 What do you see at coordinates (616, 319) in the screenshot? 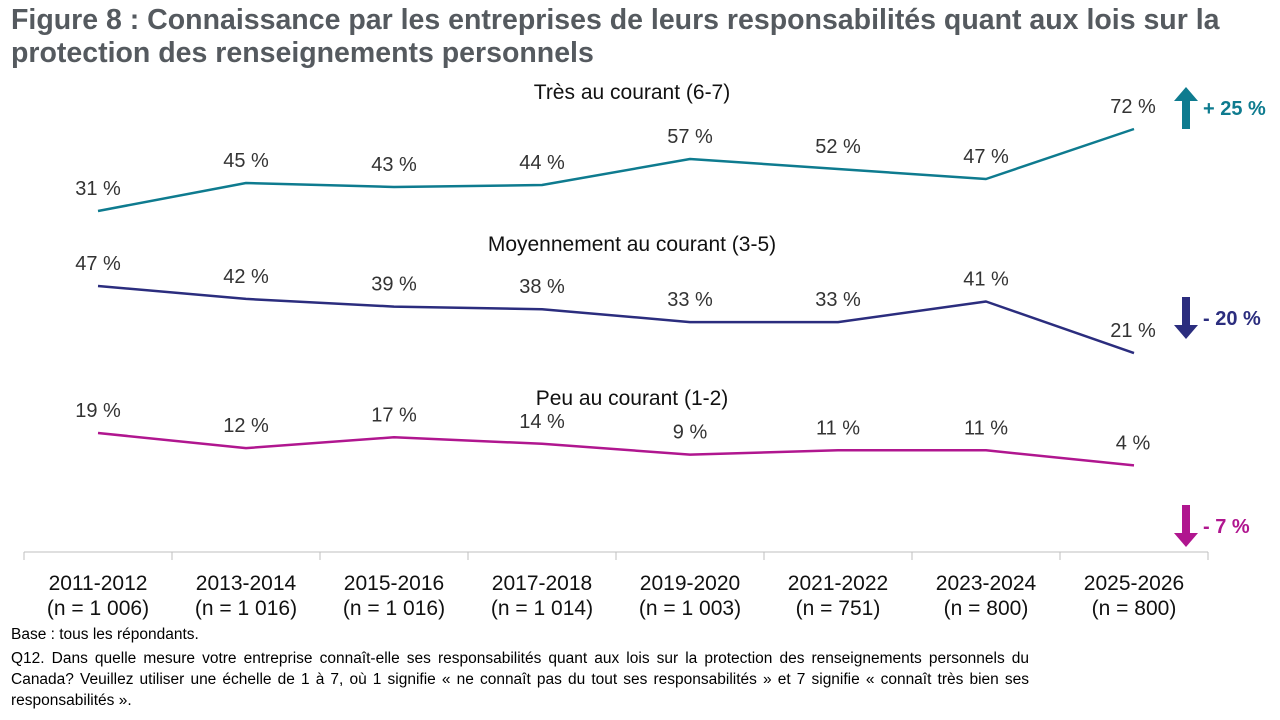
I see `series-line-moyen` at bounding box center [616, 319].